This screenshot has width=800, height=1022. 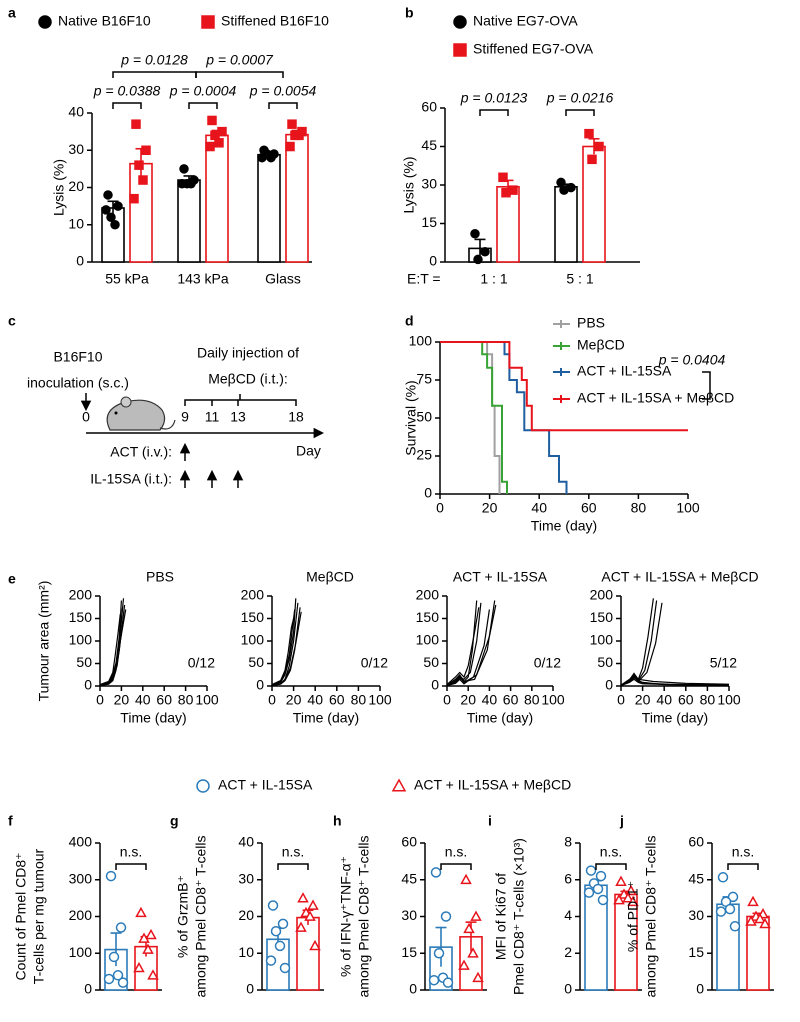 What do you see at coordinates (283, 279) in the screenshot?
I see `x-tick-label: Glass` at bounding box center [283, 279].